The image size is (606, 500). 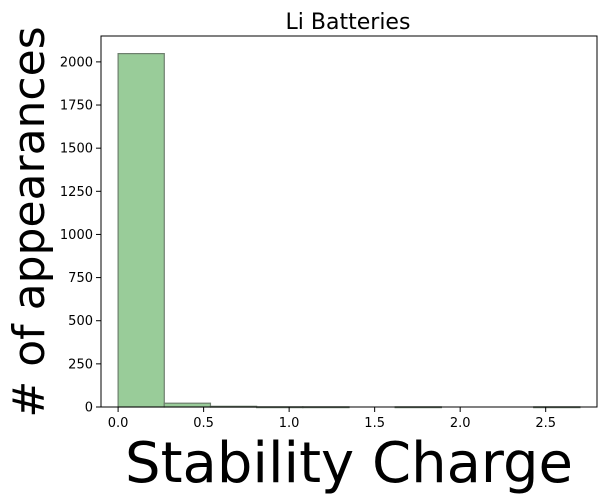 What do you see at coordinates (460, 423) in the screenshot?
I see `x-tick-label-4: 2.0` at bounding box center [460, 423].